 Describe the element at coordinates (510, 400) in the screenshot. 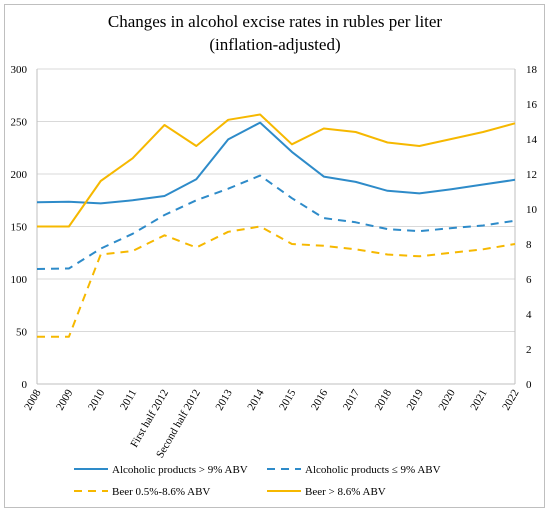

I see `x-axis-tick-label: 2022` at that location.